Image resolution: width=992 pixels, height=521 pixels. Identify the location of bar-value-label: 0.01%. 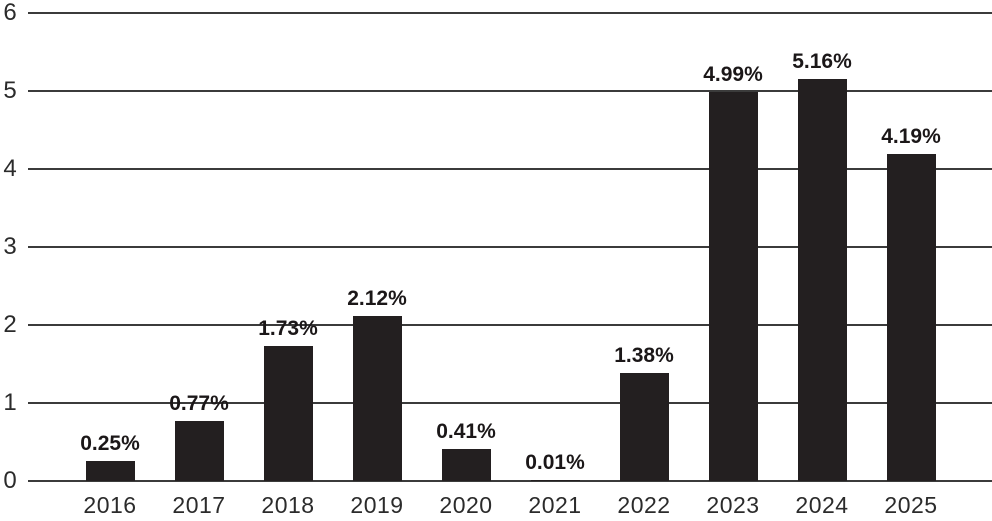
(555, 462).